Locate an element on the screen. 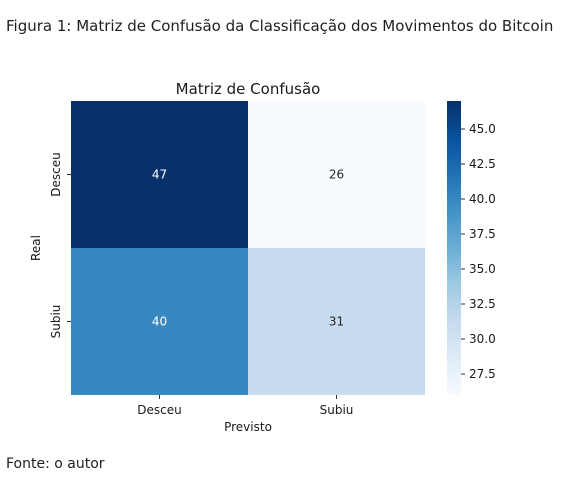 This screenshot has width=571, height=493. colorbar-tick-label: 32.5 is located at coordinates (482, 304).